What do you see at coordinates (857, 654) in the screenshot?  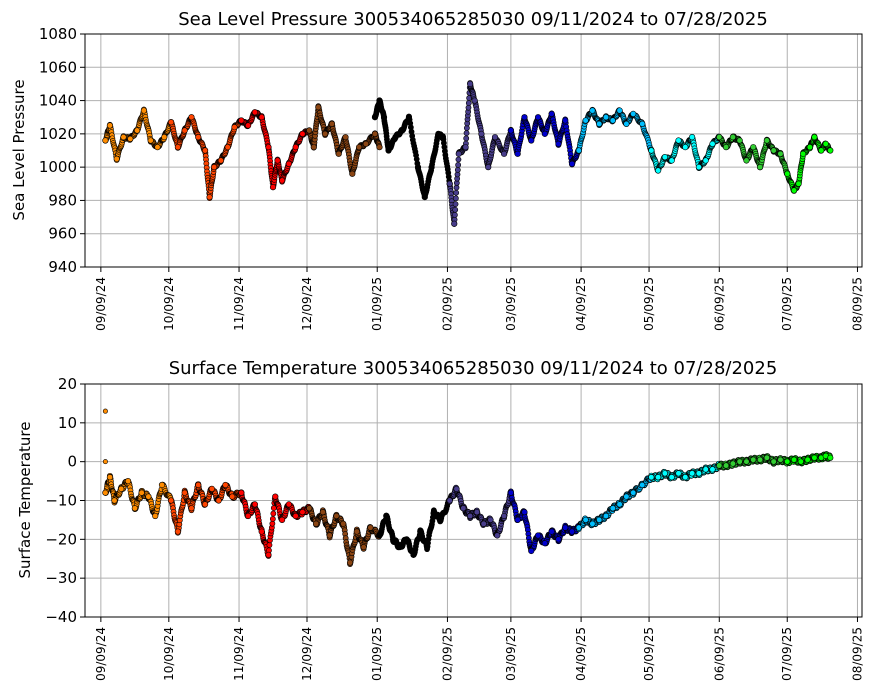 I see `x-tick-label: 08/09/25` at bounding box center [857, 654].